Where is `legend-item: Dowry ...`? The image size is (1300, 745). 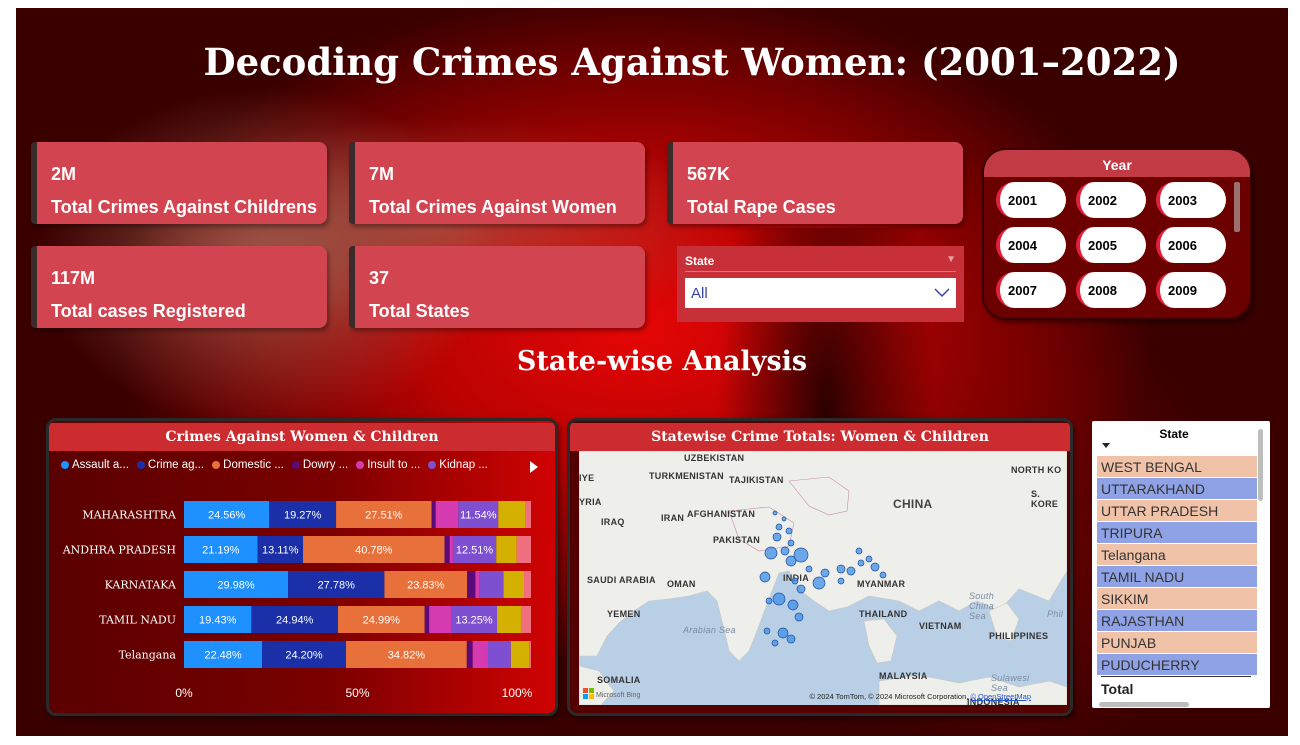 legend-item: Dowry ... is located at coordinates (319, 465).